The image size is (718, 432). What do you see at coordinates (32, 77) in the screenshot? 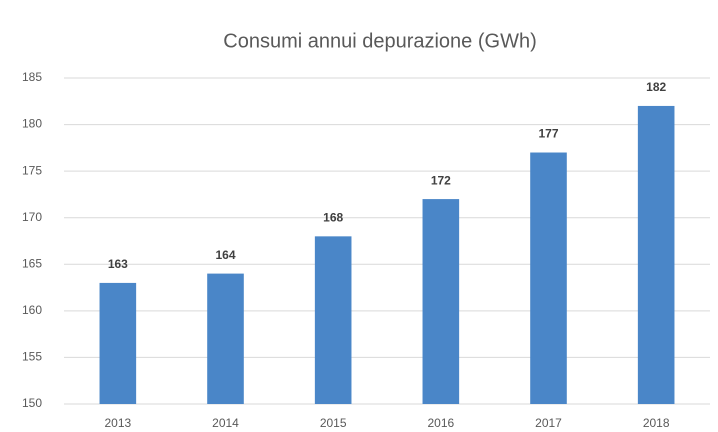
I see `y-tick-label: 185` at bounding box center [32, 77].